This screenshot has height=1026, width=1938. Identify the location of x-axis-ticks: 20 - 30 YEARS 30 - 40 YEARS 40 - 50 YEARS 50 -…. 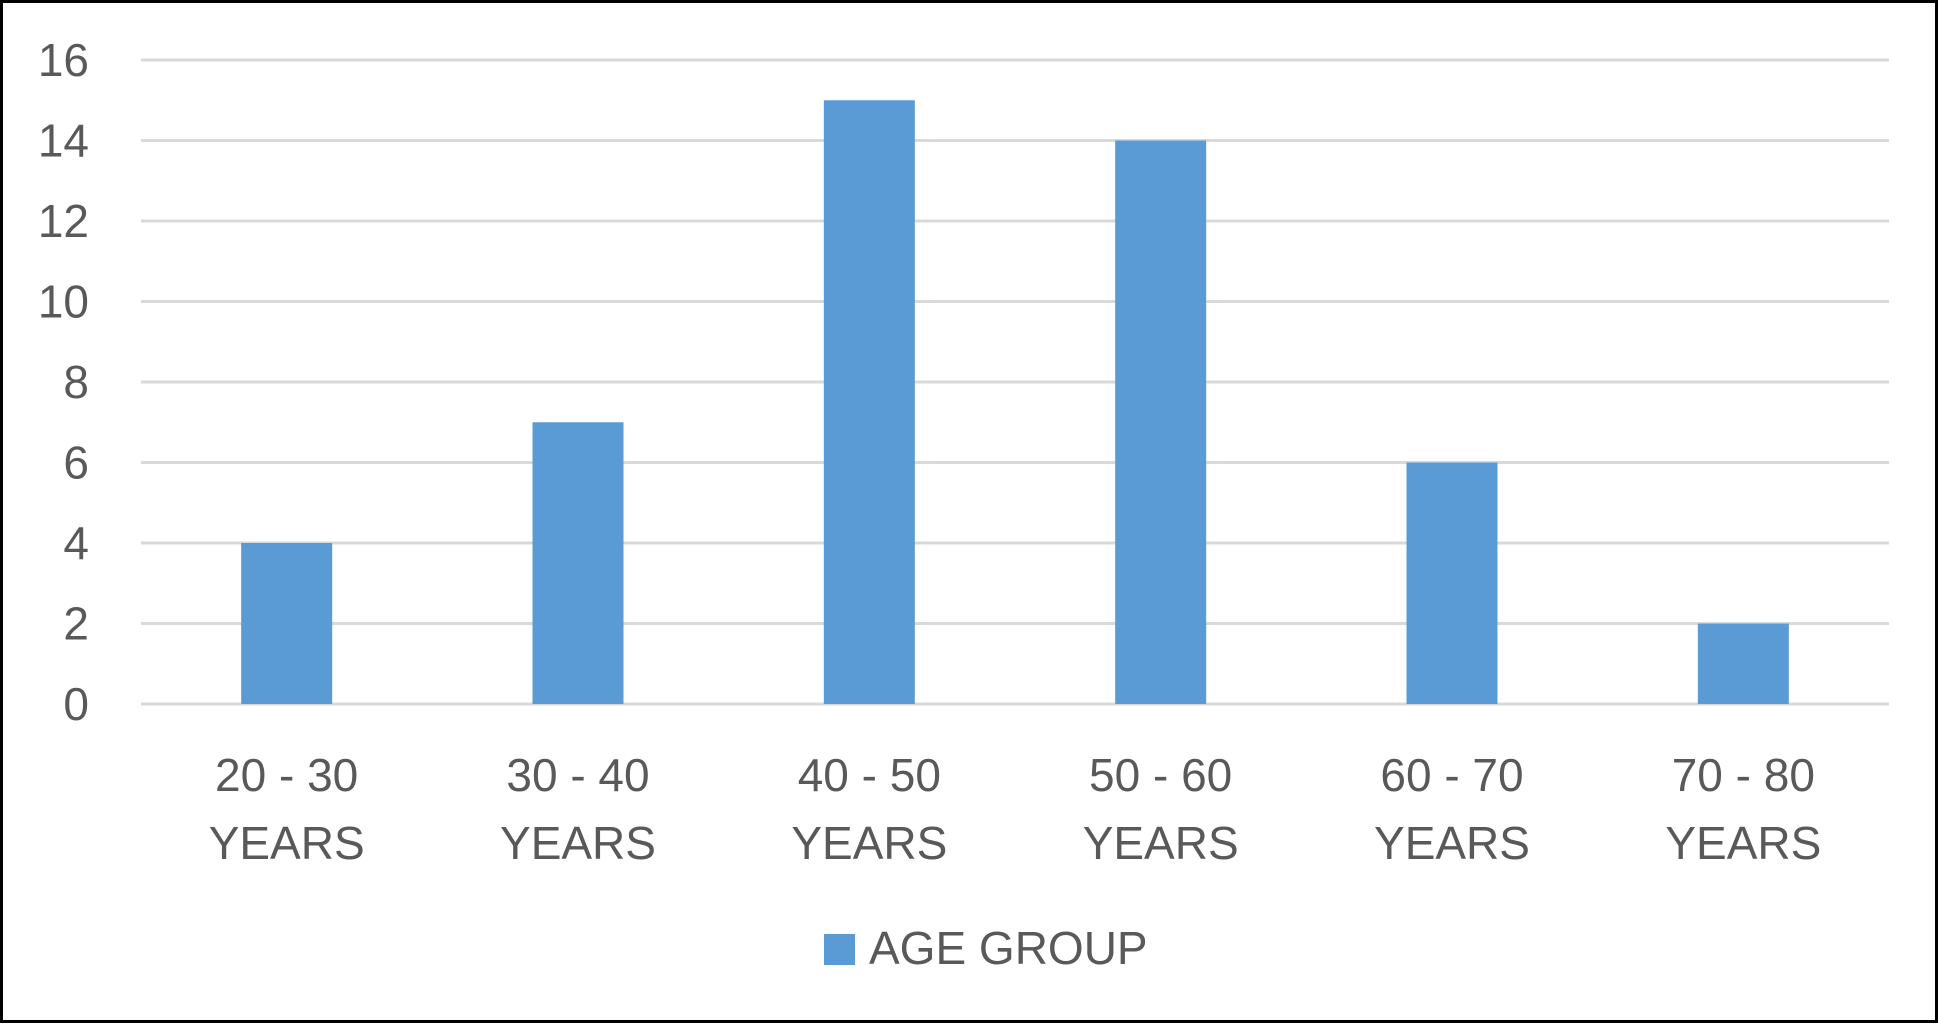
(1015, 809).